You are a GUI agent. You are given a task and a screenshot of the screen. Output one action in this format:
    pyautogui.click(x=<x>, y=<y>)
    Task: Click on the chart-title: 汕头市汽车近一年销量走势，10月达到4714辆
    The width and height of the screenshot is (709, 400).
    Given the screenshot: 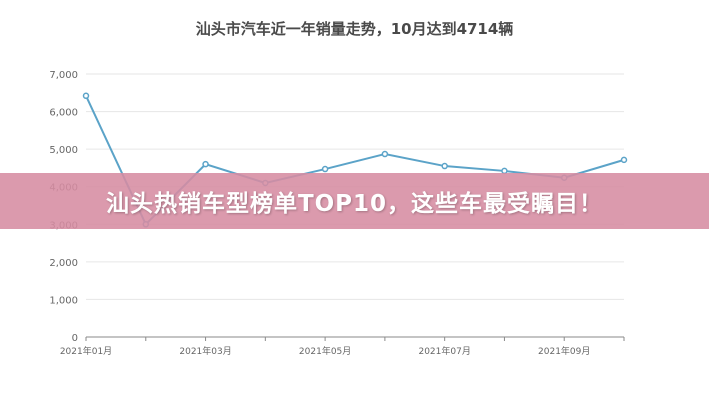 What is the action you would take?
    pyautogui.click(x=354, y=29)
    